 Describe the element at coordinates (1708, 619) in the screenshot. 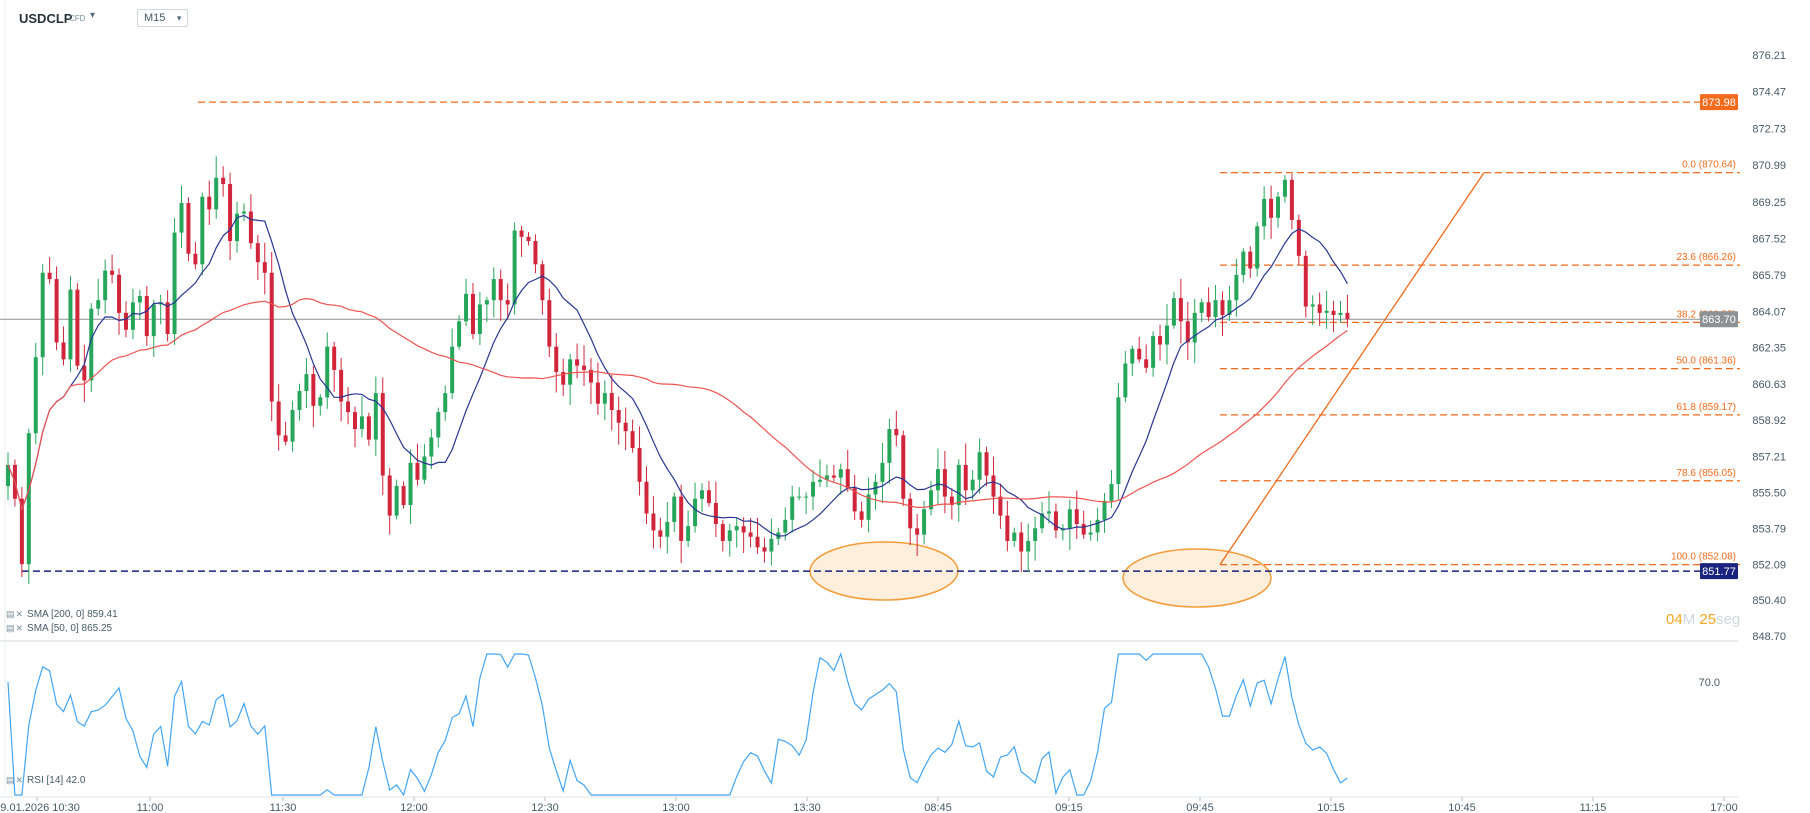

I see `timer-seconds: 25` at that location.